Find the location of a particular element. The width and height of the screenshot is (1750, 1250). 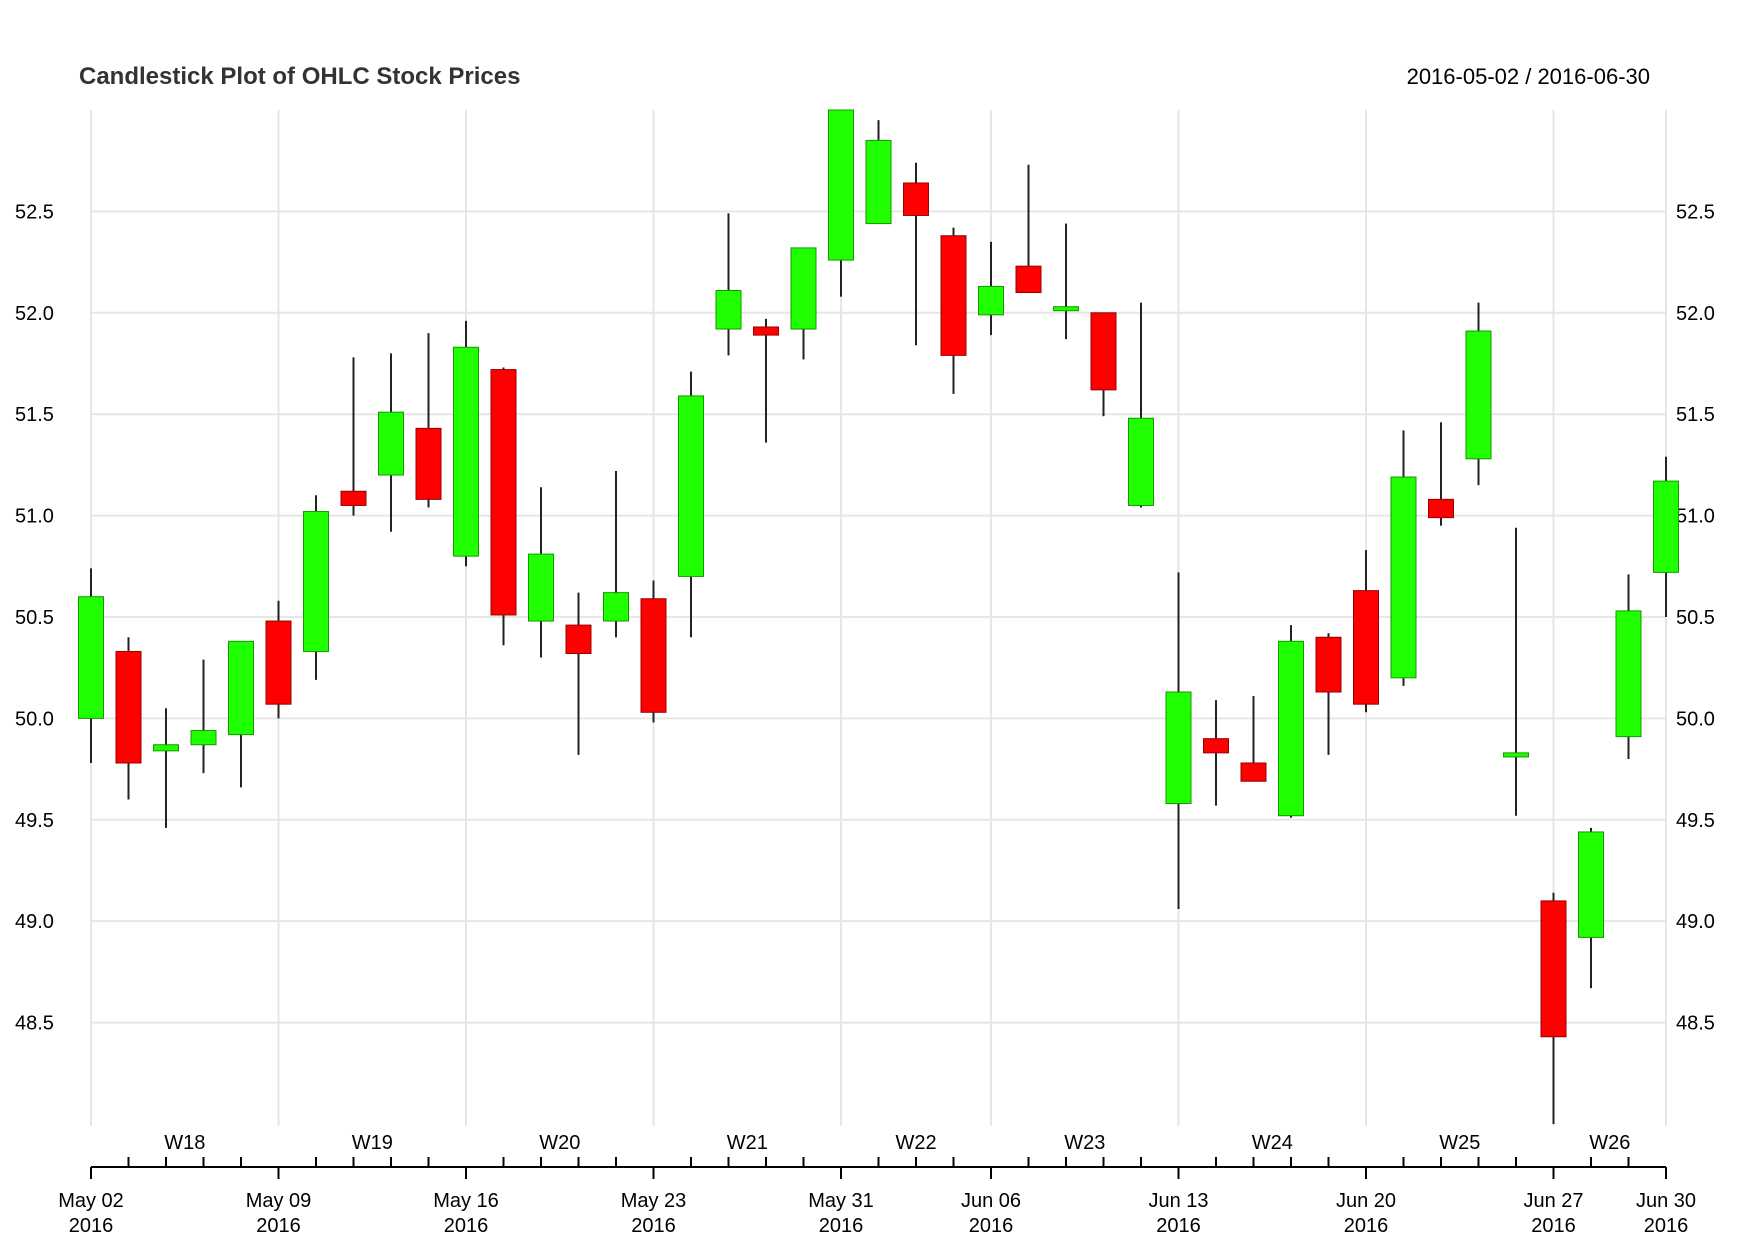

week-label: W25 is located at coordinates (1459, 1143).